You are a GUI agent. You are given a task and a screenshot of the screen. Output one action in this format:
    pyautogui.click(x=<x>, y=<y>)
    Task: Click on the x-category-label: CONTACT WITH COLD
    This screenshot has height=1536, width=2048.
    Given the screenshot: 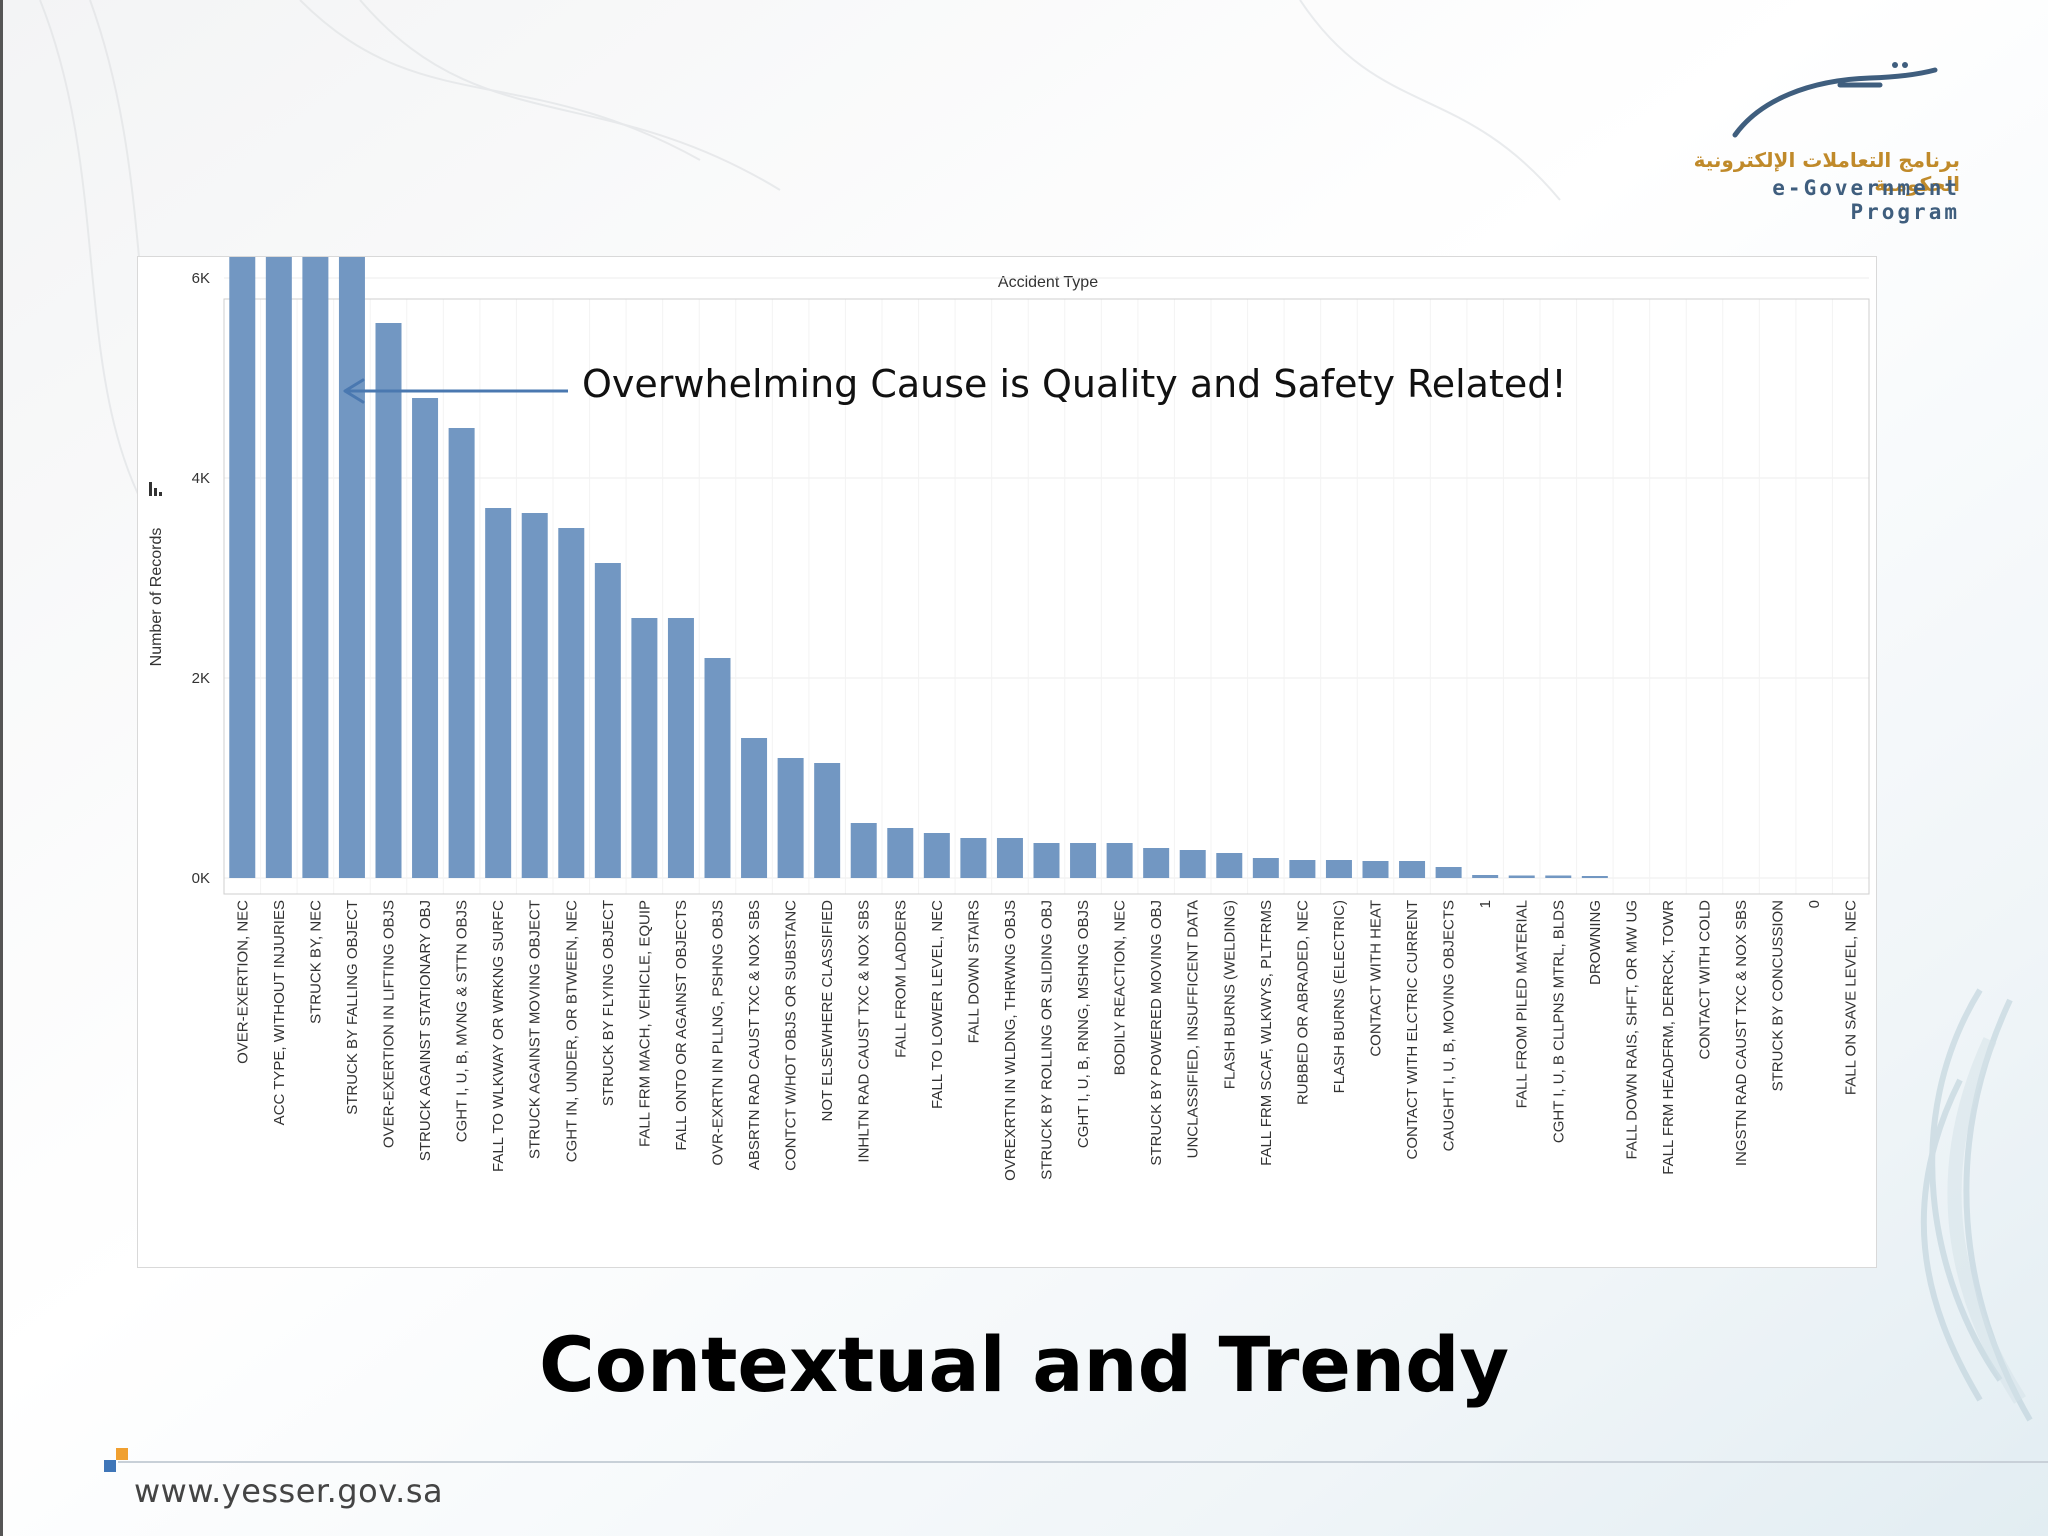 What is the action you would take?
    pyautogui.click(x=1705, y=980)
    